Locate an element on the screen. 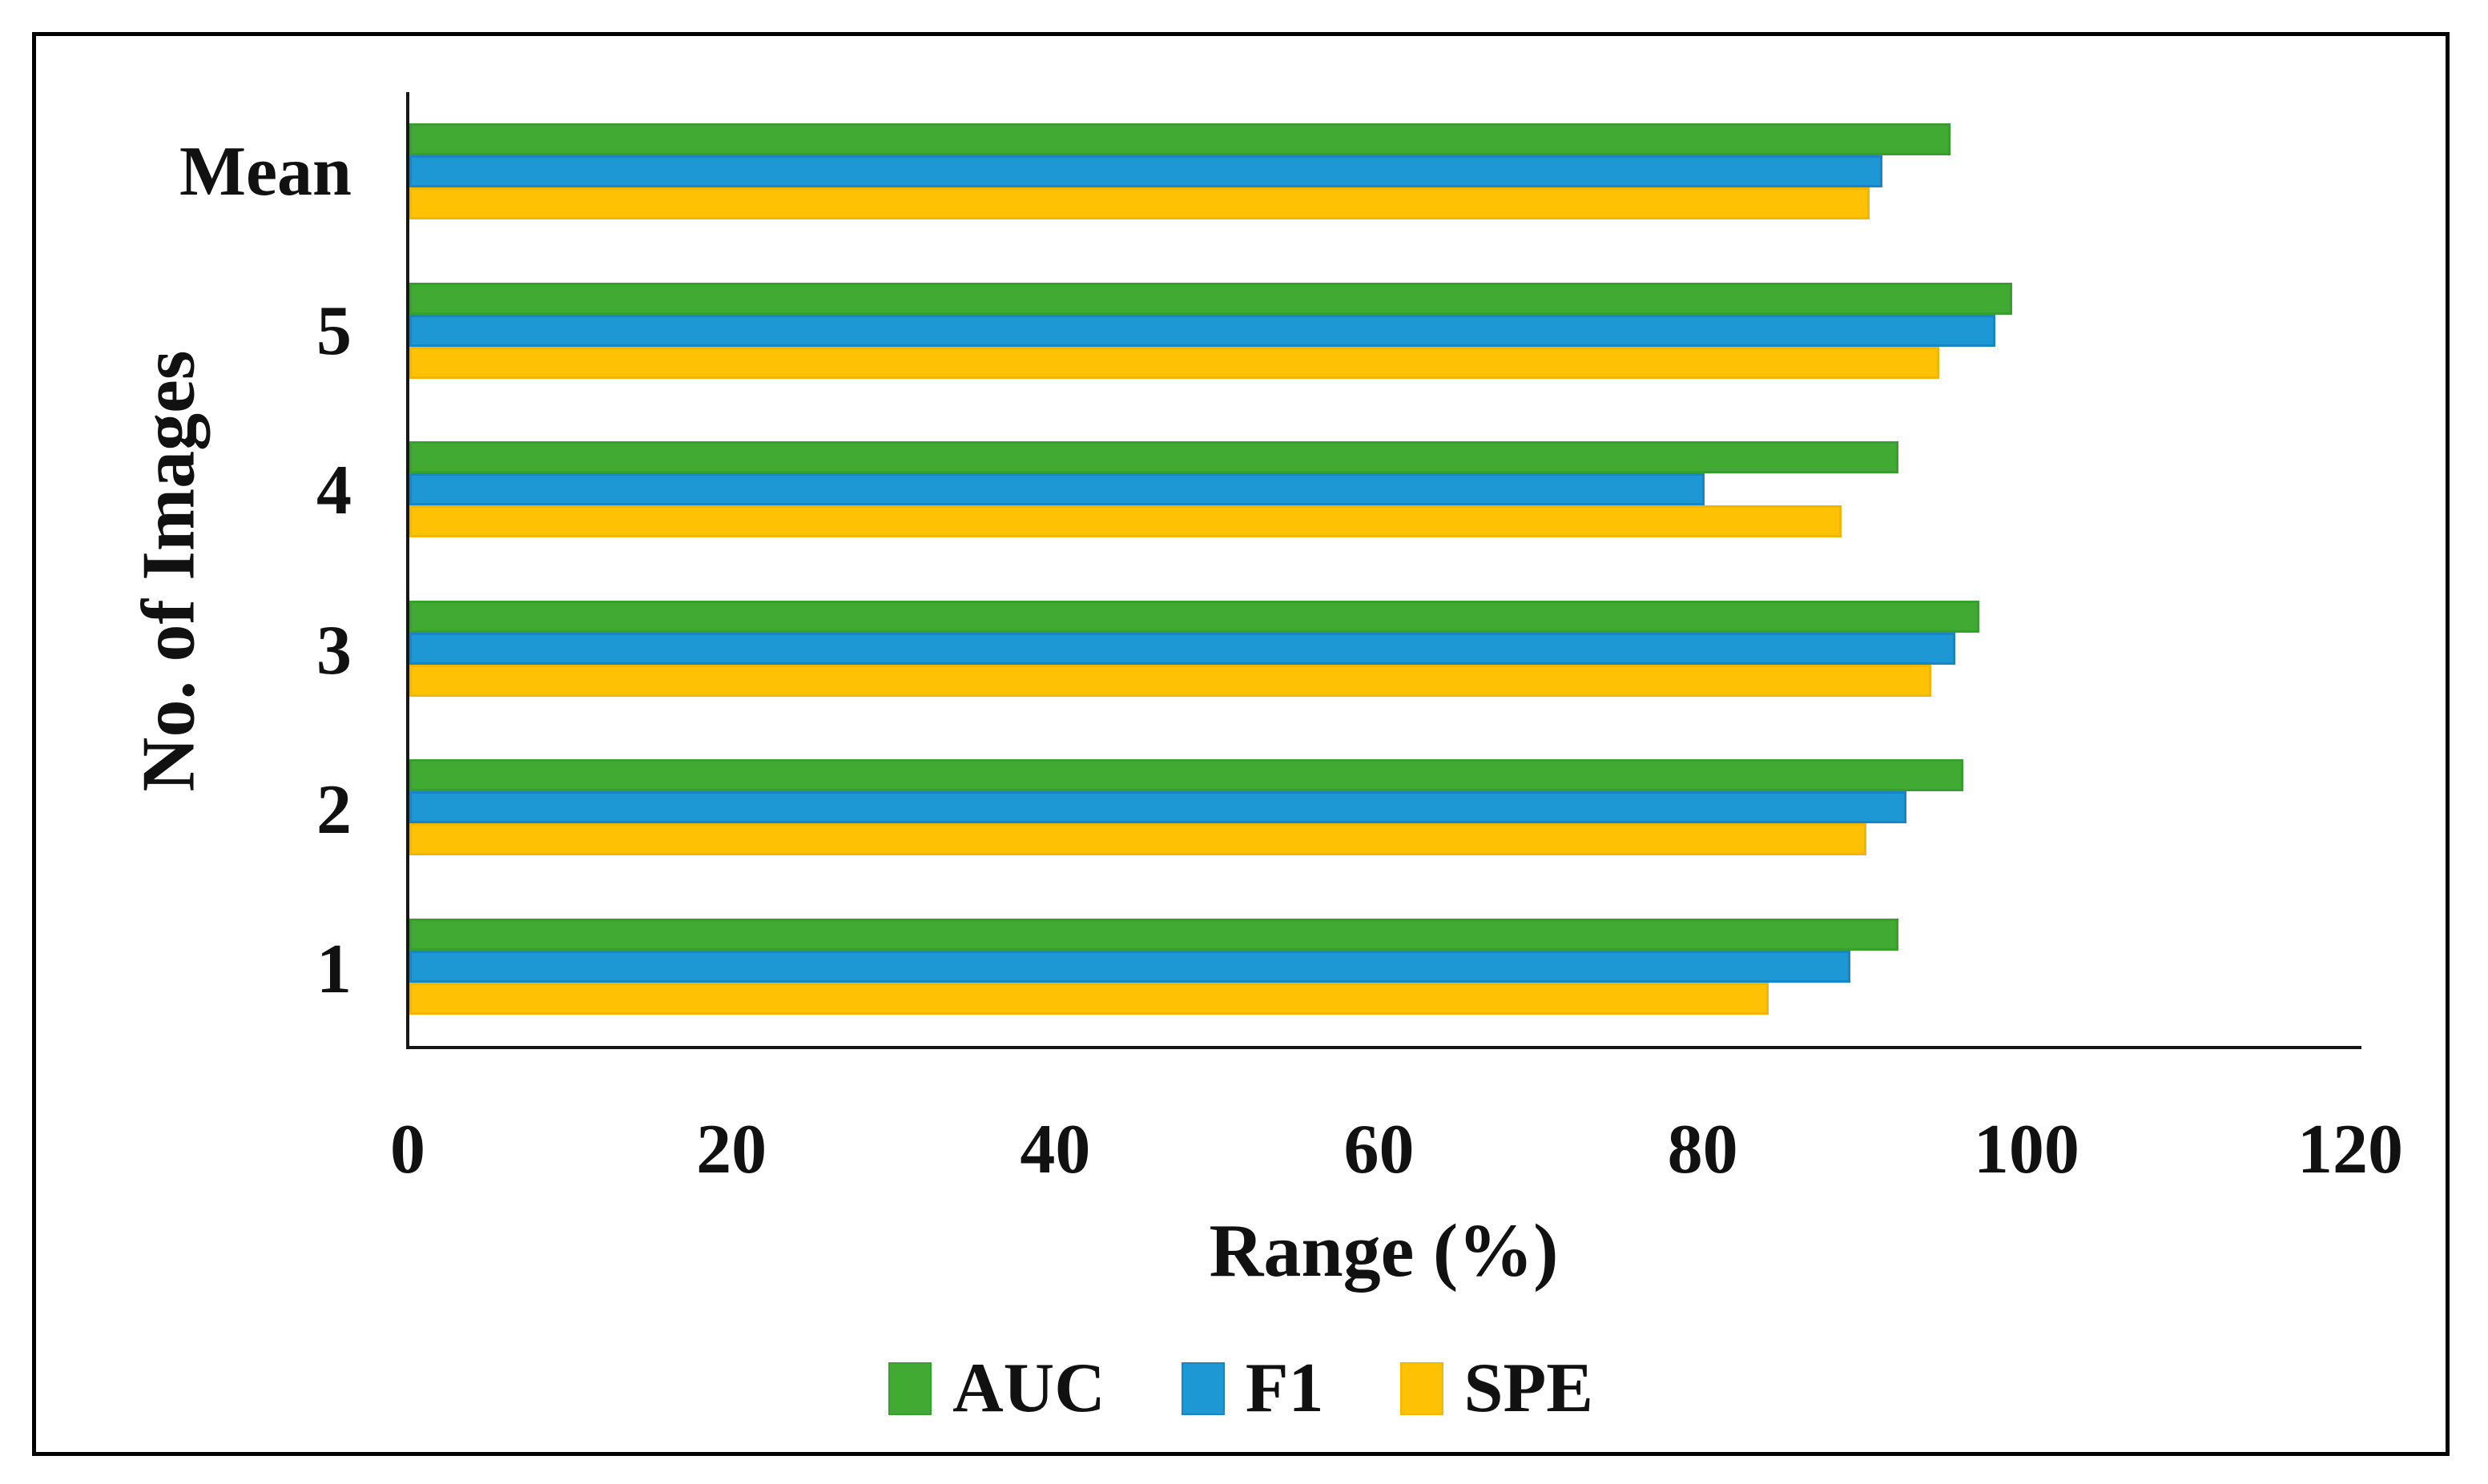  x-tick-label-120: 120 is located at coordinates (2350, 1149).